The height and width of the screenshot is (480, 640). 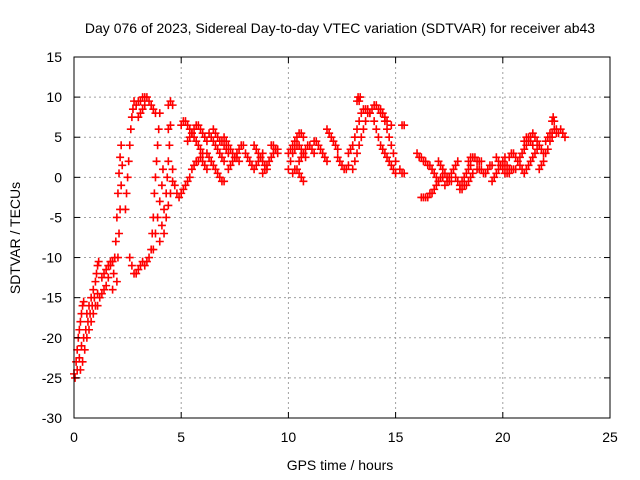 I want to click on x-tick-label: 10, so click(x=289, y=437).